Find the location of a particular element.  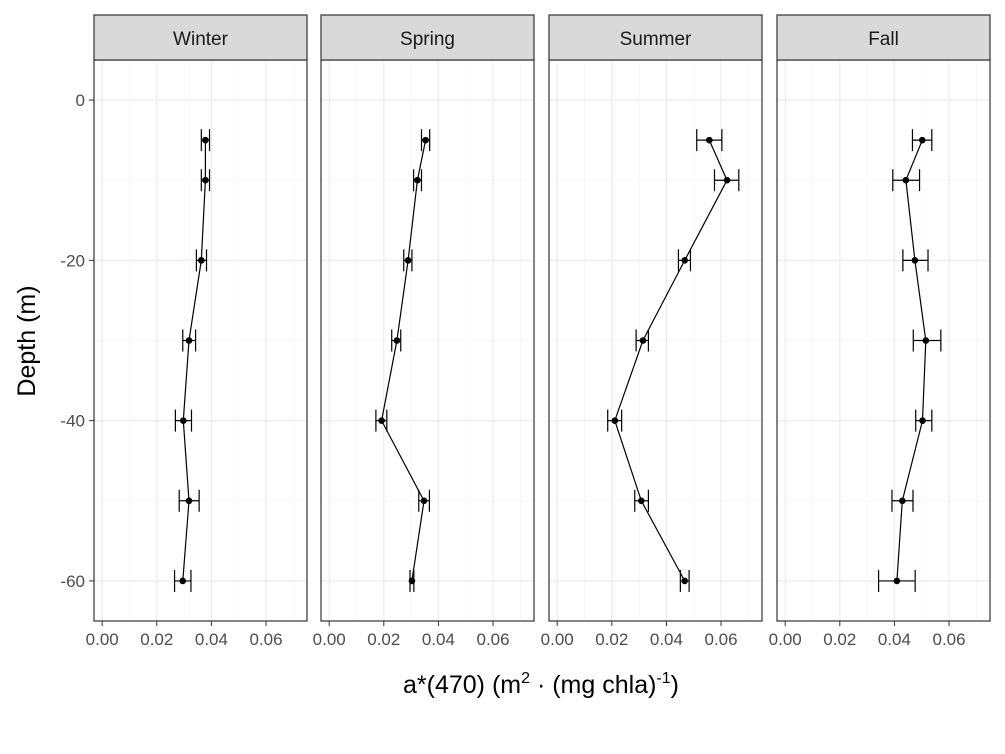

strip-summer is located at coordinates (655, 37).